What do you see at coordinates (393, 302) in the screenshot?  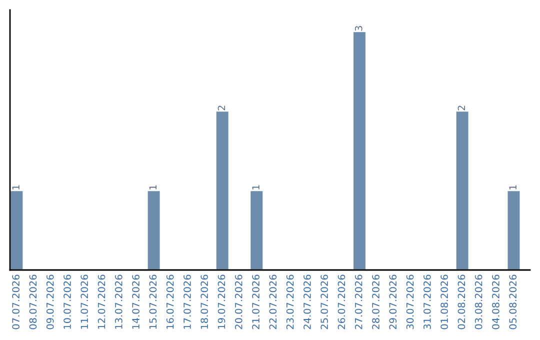 I see `x-tick-label: 29.07.2026` at bounding box center [393, 302].